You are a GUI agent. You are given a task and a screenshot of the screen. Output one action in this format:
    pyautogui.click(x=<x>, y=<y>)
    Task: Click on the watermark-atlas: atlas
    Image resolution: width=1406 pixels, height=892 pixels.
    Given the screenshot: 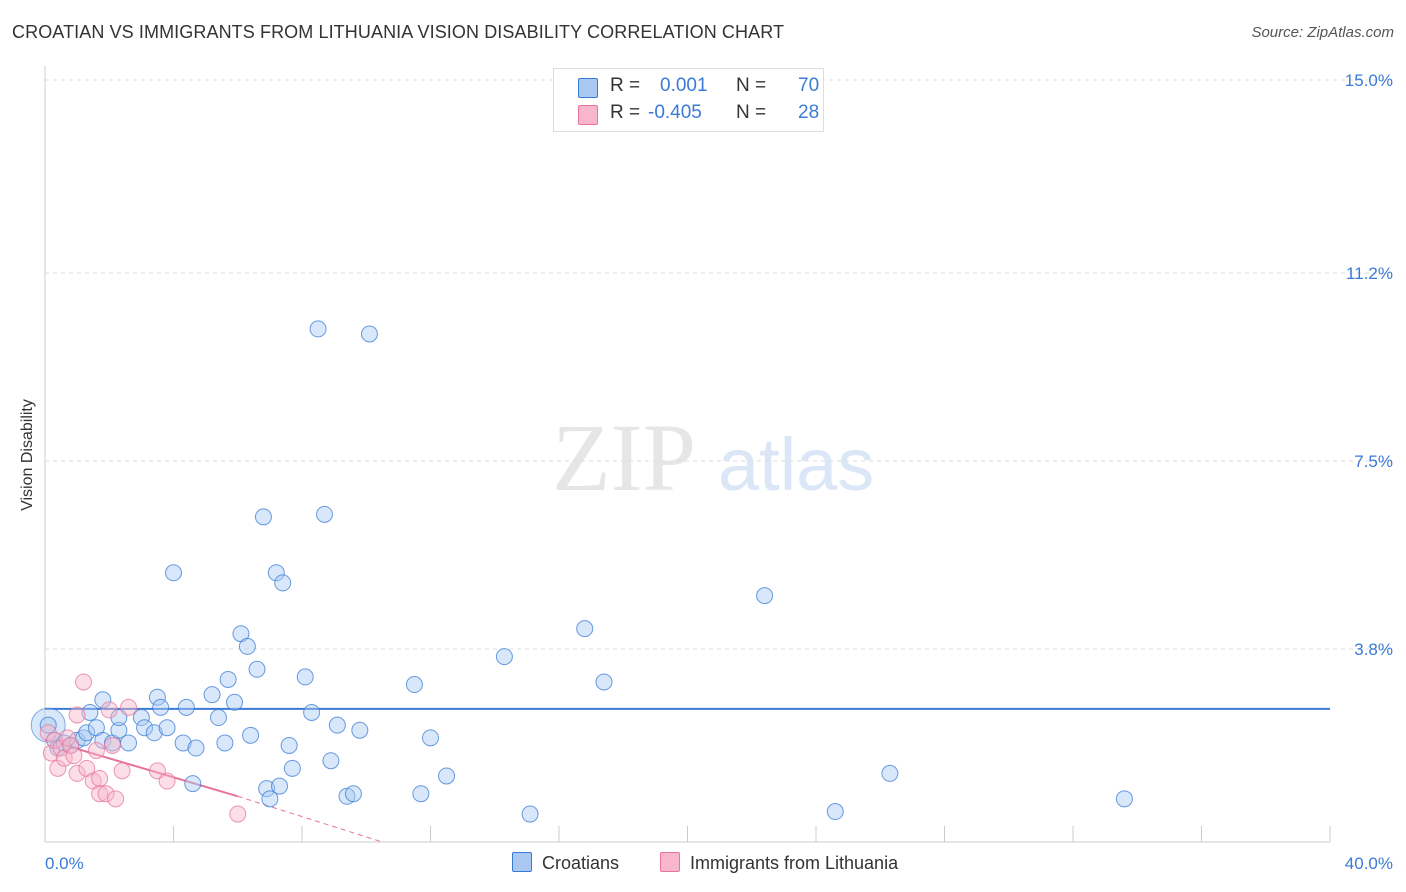 What is the action you would take?
    pyautogui.click(x=796, y=464)
    